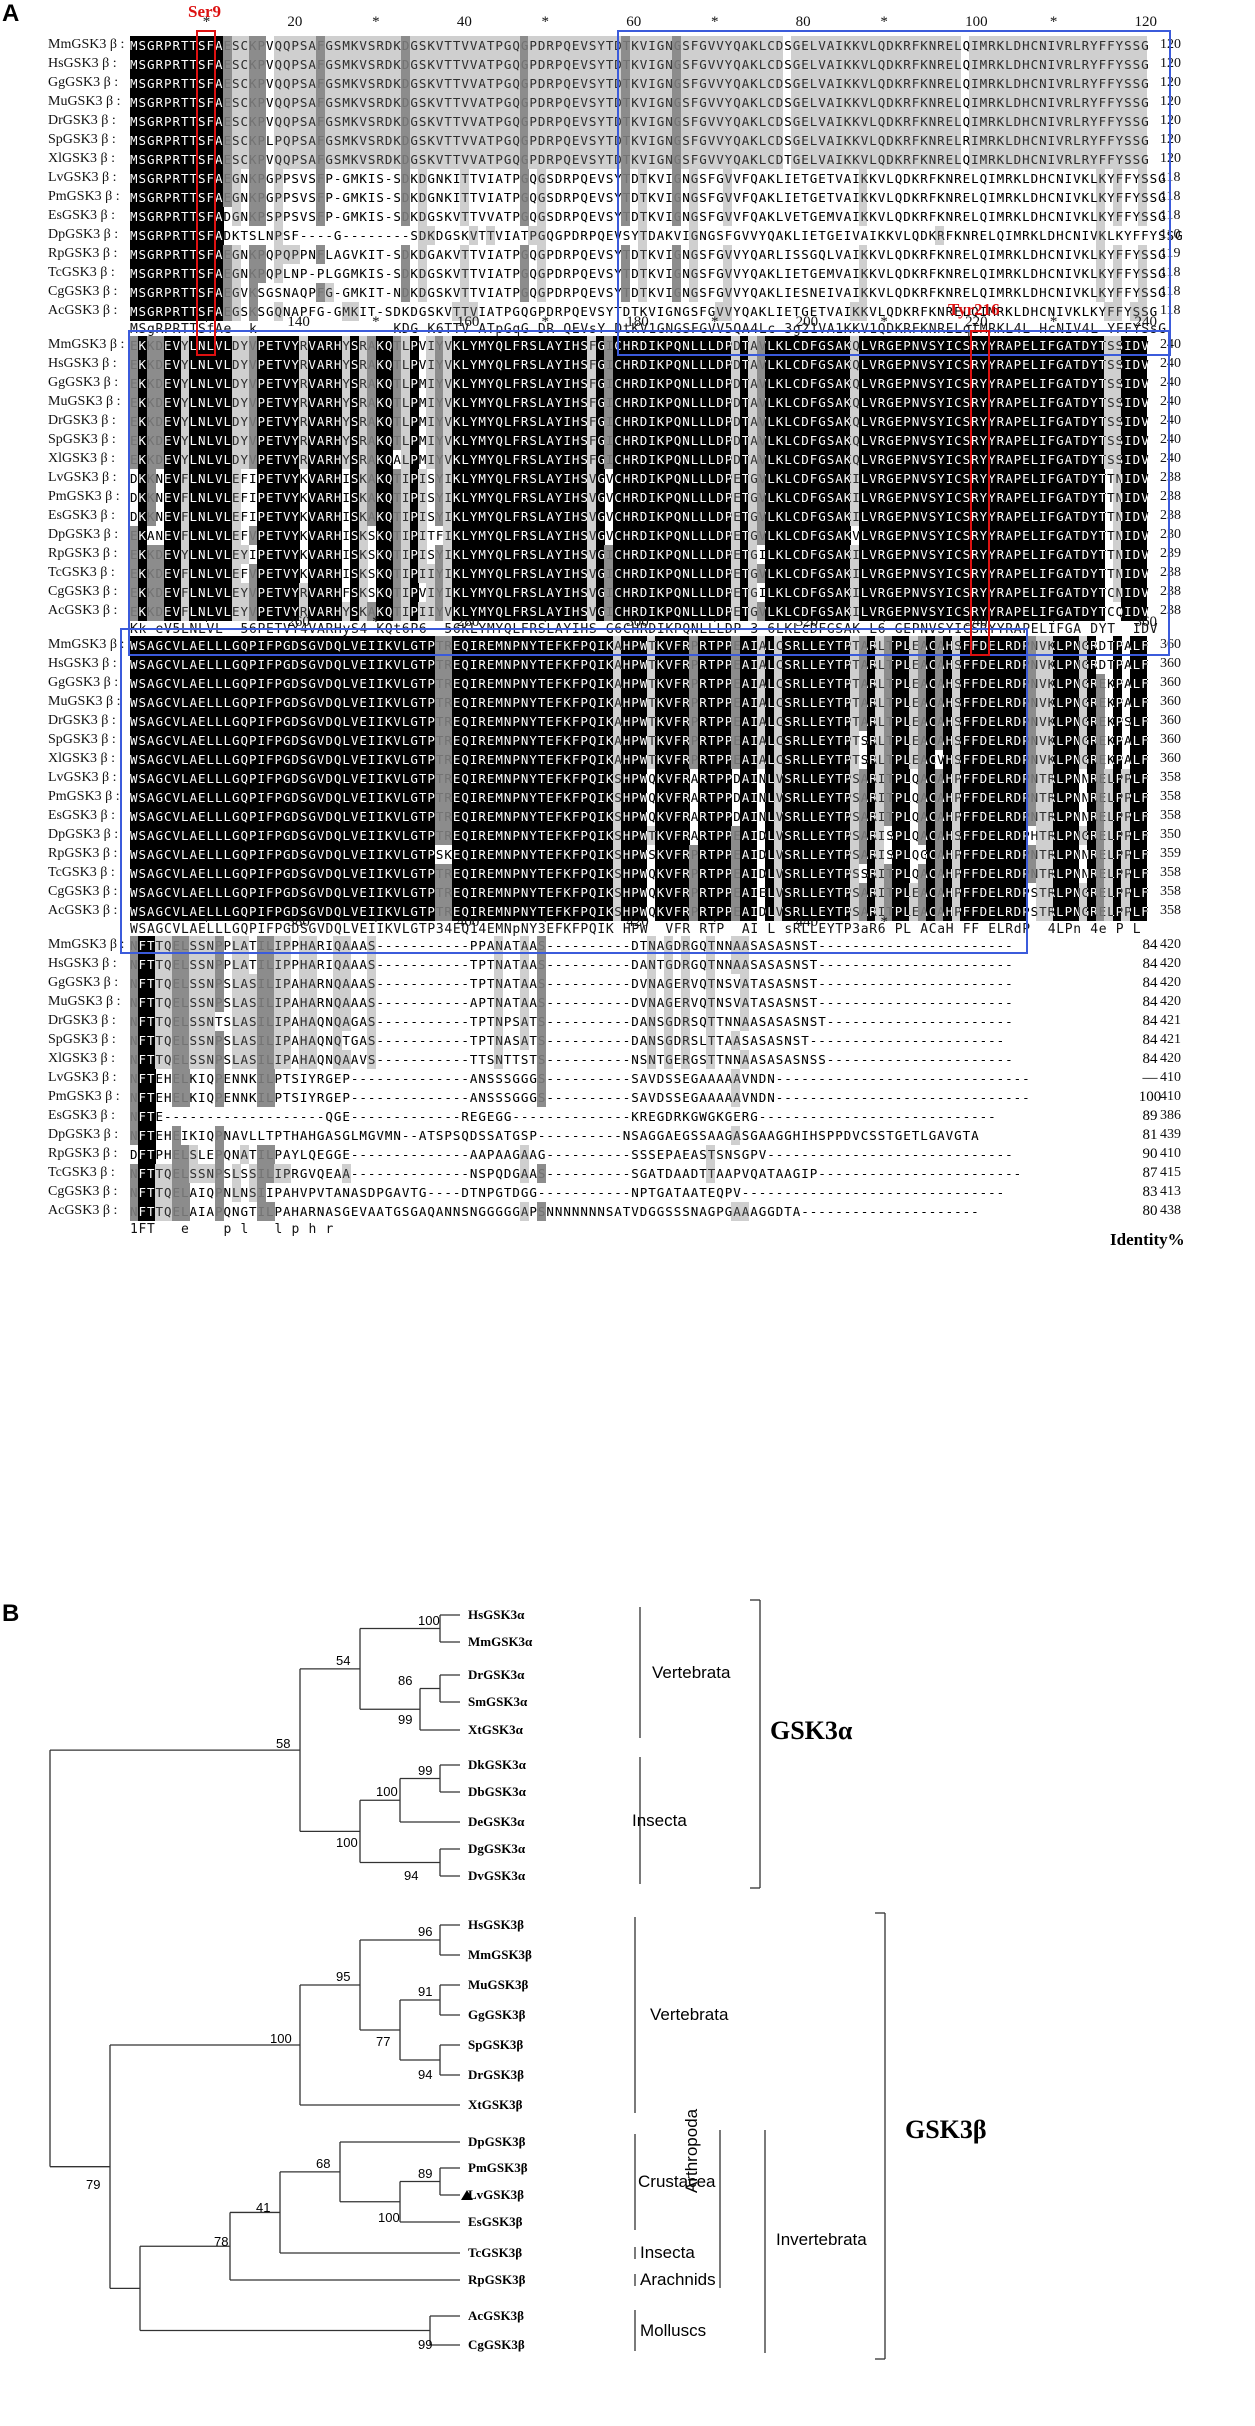 This screenshot has height=2426, width=1255. What do you see at coordinates (86, 344) in the screenshot?
I see `species-label: MmGSK3 β :` at bounding box center [86, 344].